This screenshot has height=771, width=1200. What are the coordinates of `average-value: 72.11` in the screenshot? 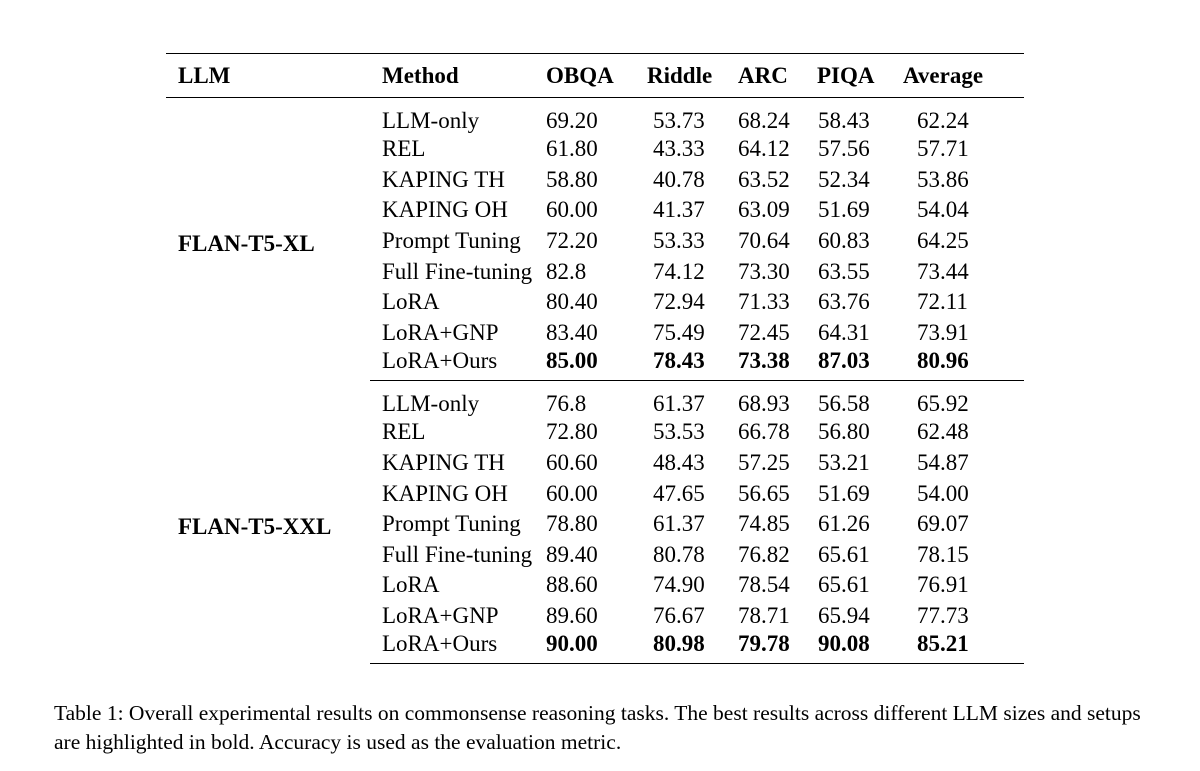 It's located at (942, 302).